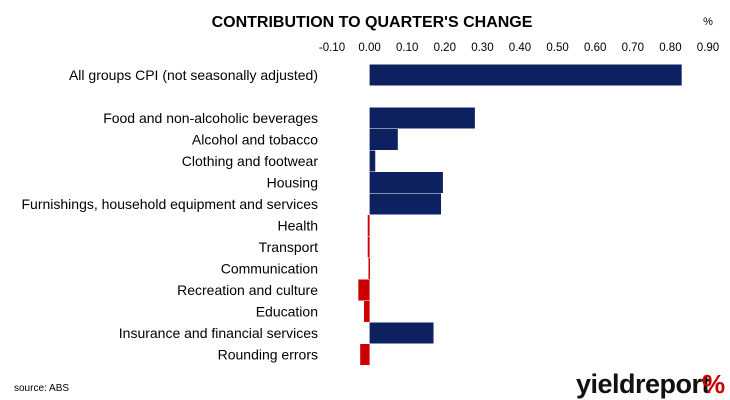 The height and width of the screenshot is (400, 730). I want to click on category-label: Clothing and footwear, so click(250, 161).